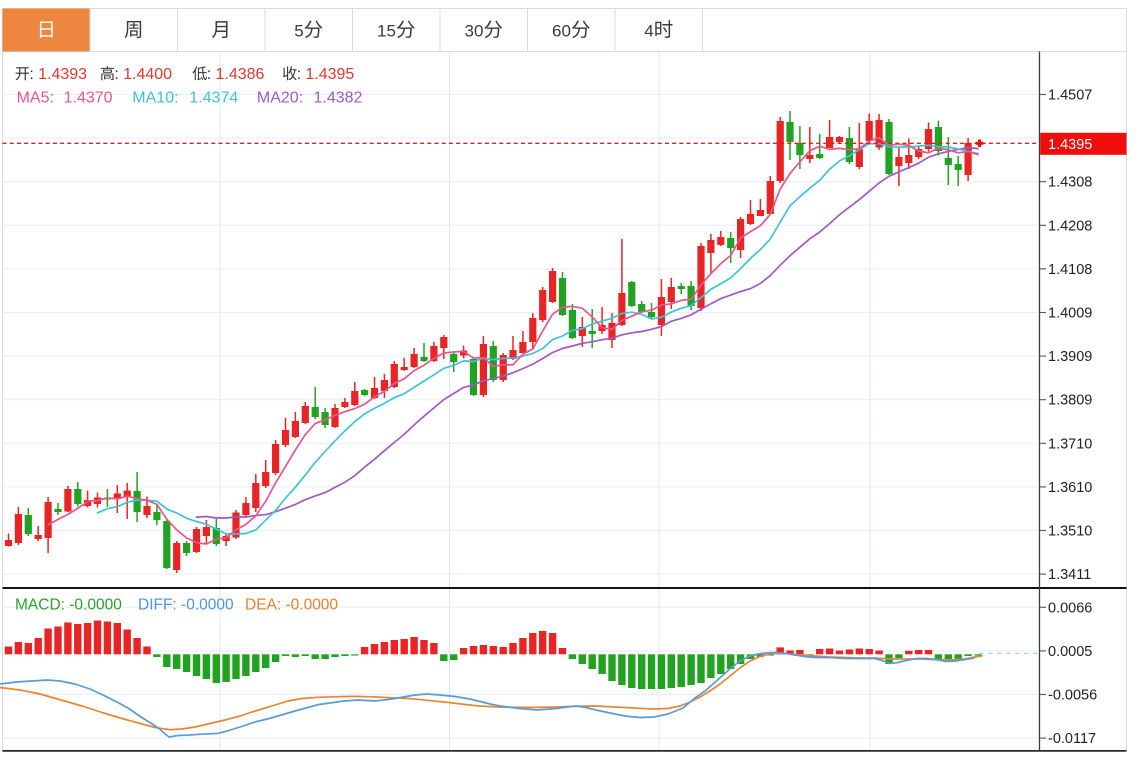 Image resolution: width=1136 pixels, height=759 pixels. Describe the element at coordinates (186, 605) in the screenshot. I see `svg-text: DIFF: -0.0000` at that location.